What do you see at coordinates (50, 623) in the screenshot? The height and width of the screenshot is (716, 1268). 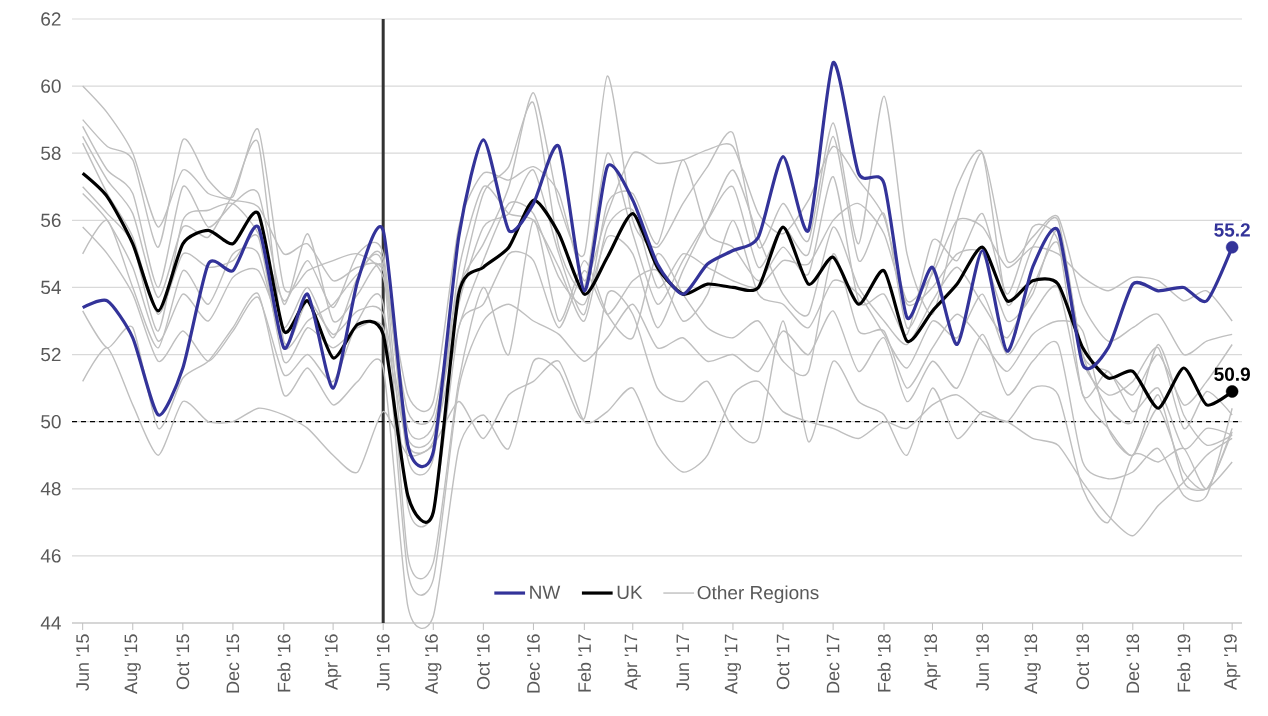 I see `y-tick-label: 44` at bounding box center [50, 623].